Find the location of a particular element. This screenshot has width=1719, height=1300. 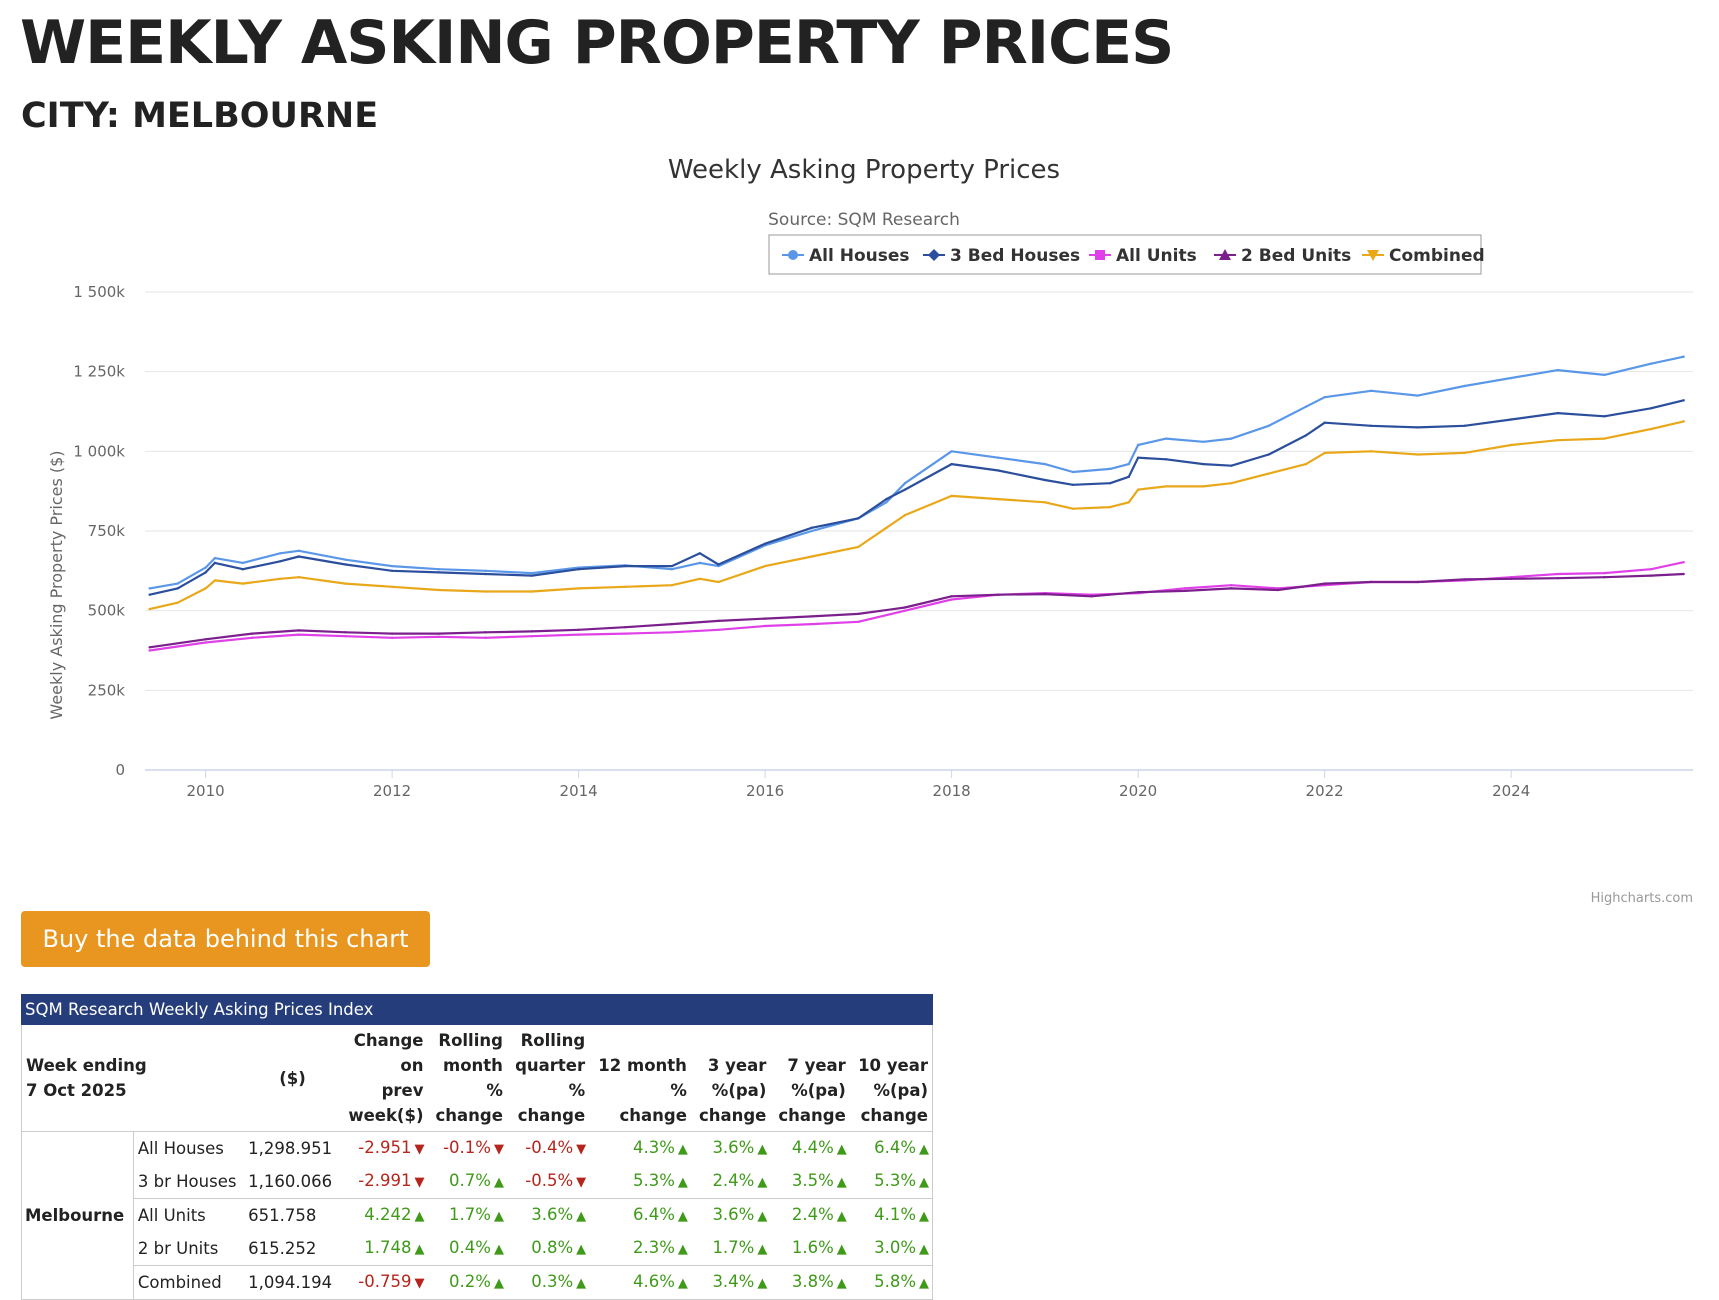

twelve-month-cell: 2.3% ▲ is located at coordinates (640, 1249).